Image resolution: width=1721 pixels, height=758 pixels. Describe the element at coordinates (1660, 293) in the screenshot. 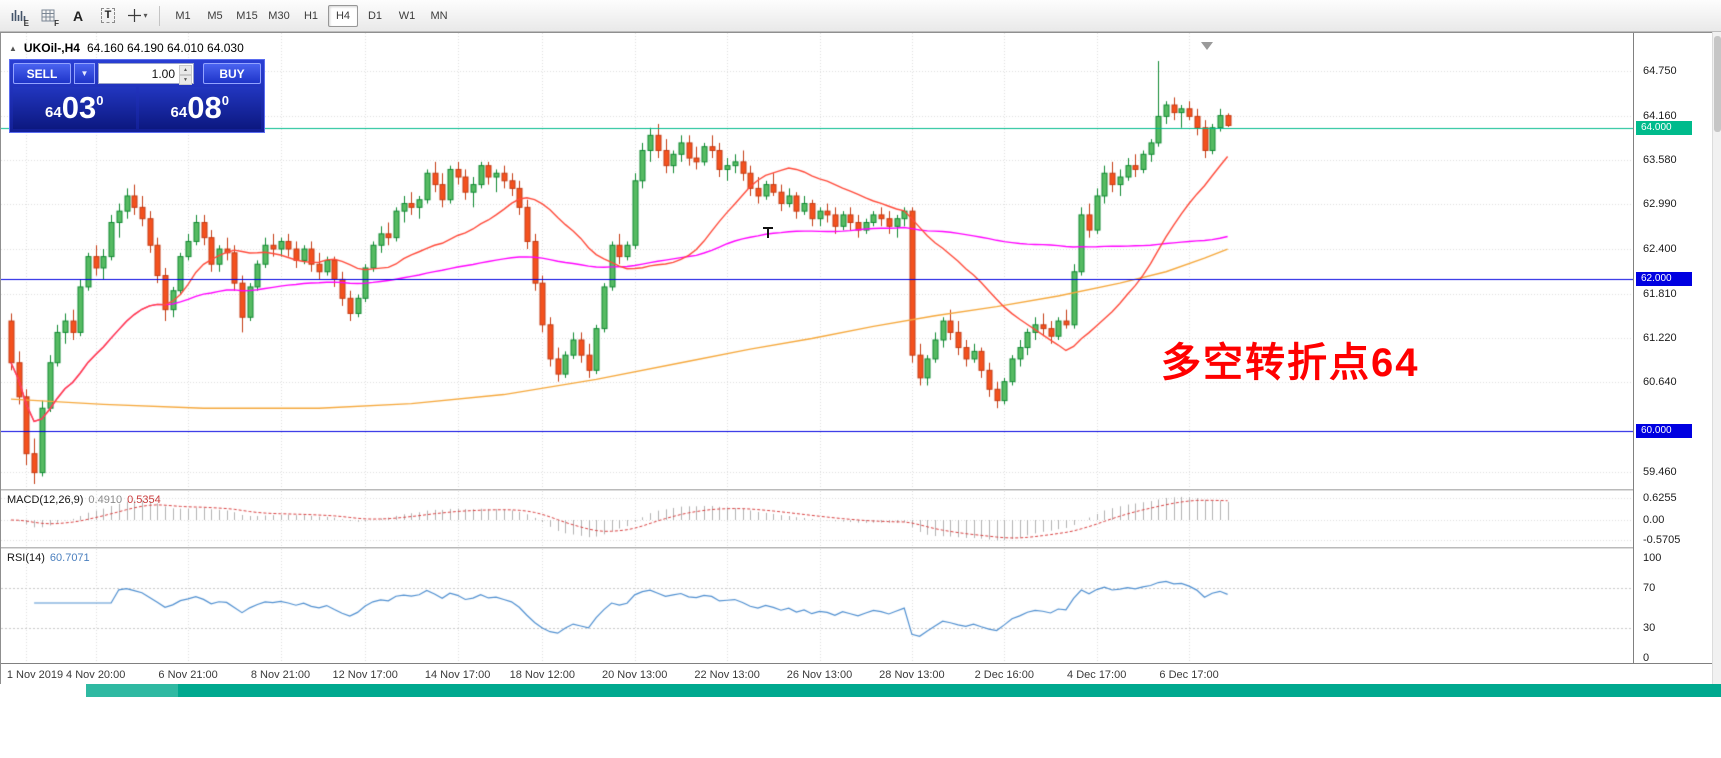

I see `price-axis-label: 61.810` at that location.